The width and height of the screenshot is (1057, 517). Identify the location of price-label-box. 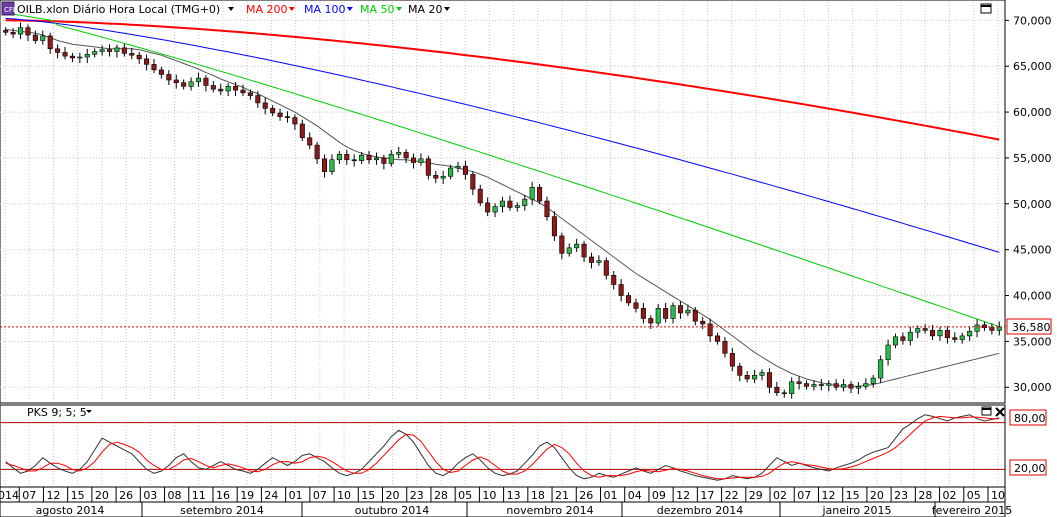
(1029, 326).